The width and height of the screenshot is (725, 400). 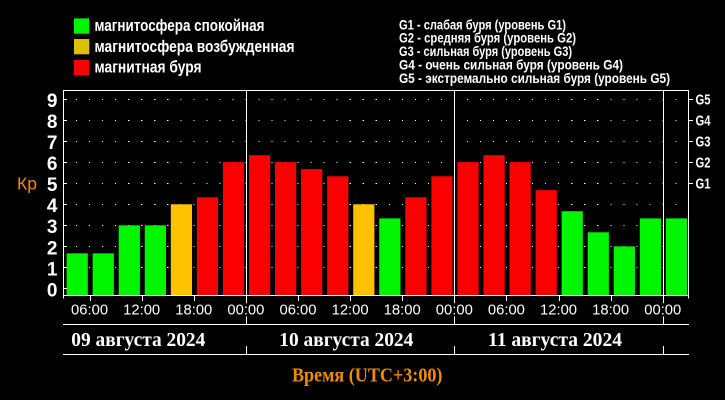 What do you see at coordinates (52, 227) in the screenshot?
I see `svg-text: 3` at bounding box center [52, 227].